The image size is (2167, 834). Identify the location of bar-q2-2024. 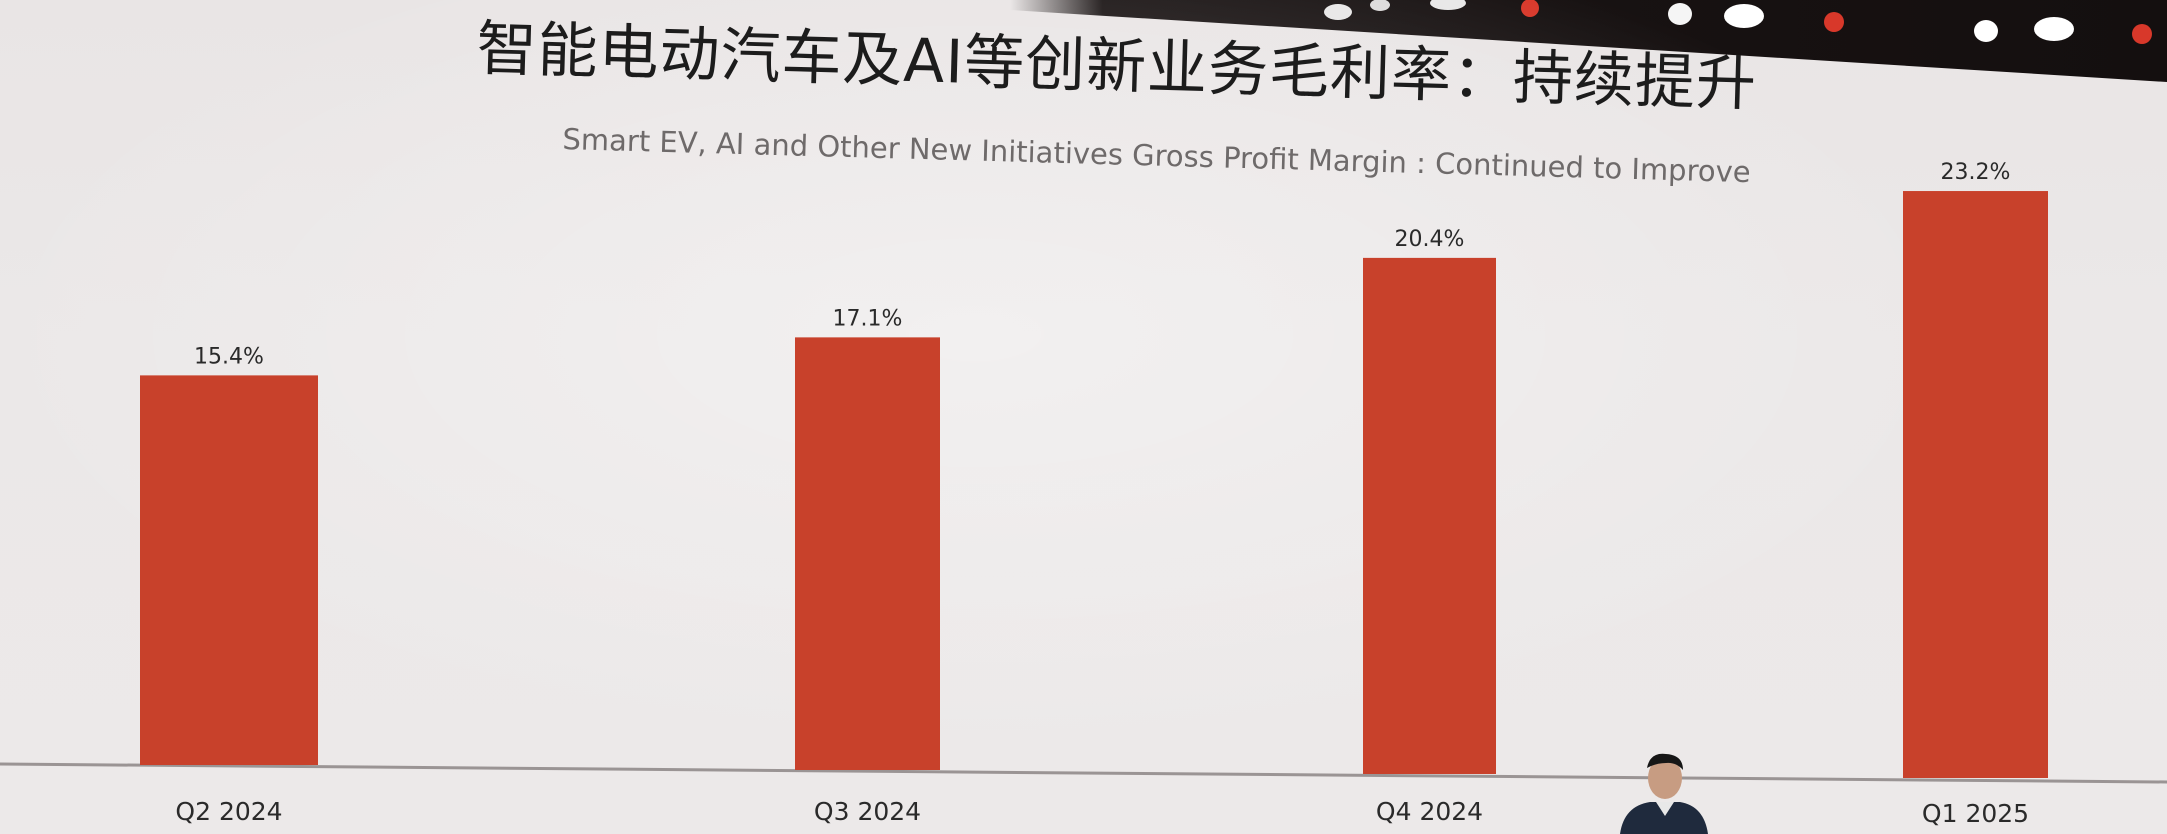
(229, 570).